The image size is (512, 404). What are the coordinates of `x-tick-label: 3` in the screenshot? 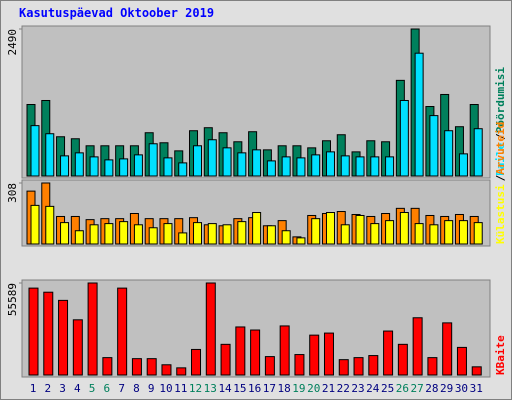 It's located at (62, 388).